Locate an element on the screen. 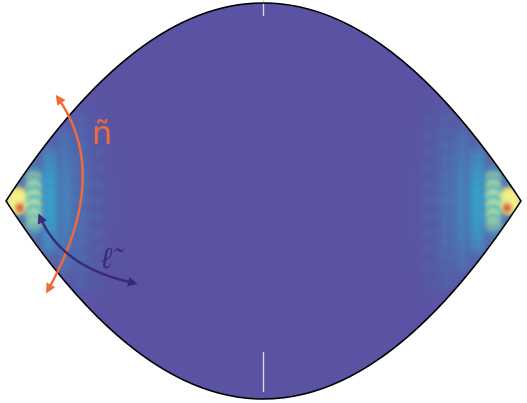 Image resolution: width=527 pixels, height=403 pixels. n-label: ñ is located at coordinates (102, 133).